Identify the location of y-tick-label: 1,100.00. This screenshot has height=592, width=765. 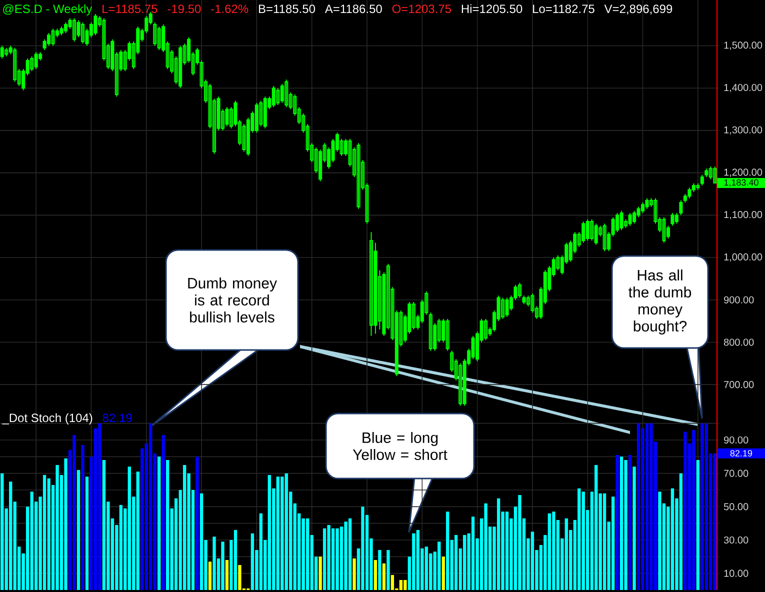
(743, 215).